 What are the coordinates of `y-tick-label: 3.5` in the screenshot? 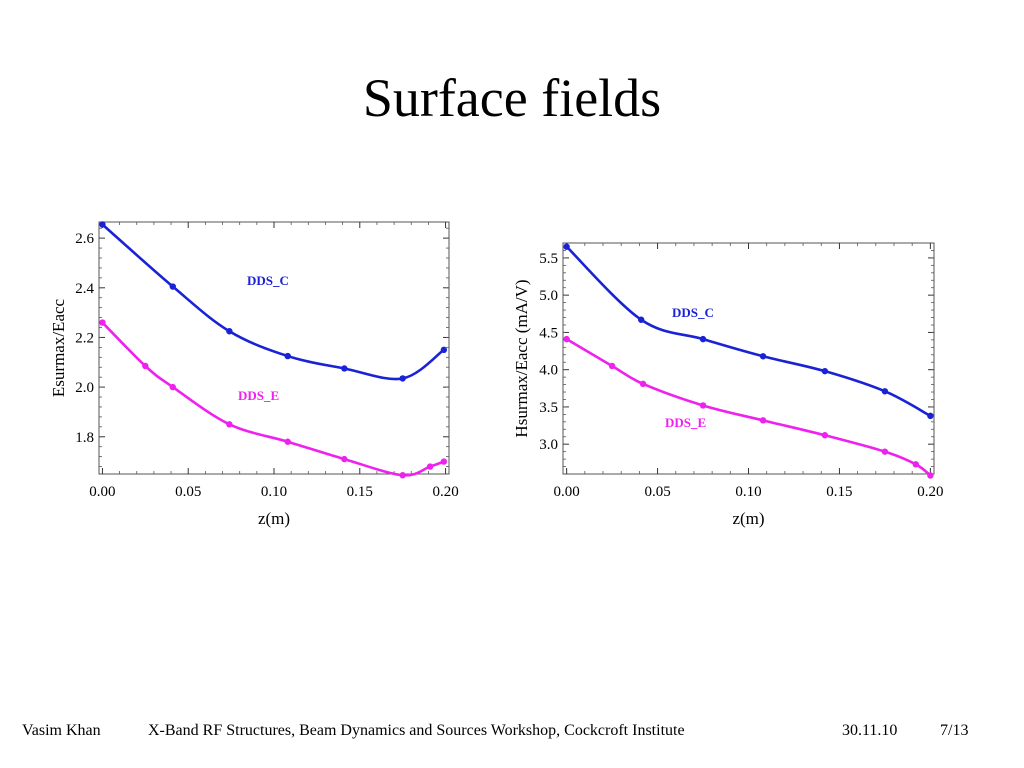 It's located at (548, 408).